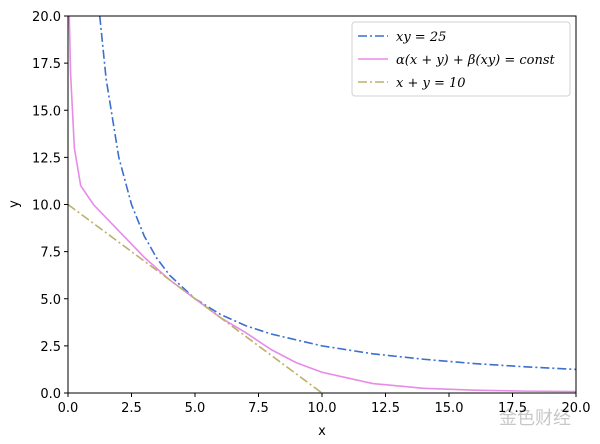 Image resolution: width=600 pixels, height=444 pixels. Describe the element at coordinates (46, 111) in the screenshot. I see `y-tick-label: 15.0` at that location.